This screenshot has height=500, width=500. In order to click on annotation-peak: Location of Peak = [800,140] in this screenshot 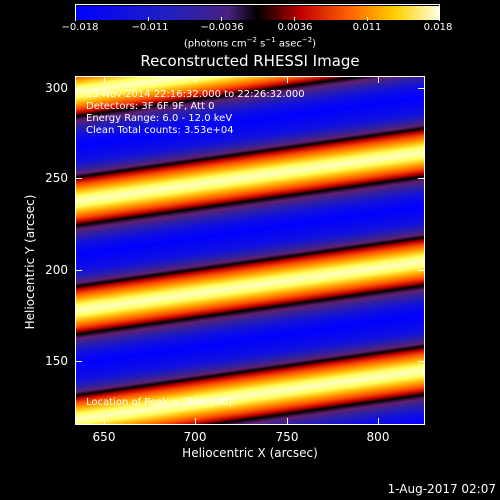, I will do `click(159, 402)`.